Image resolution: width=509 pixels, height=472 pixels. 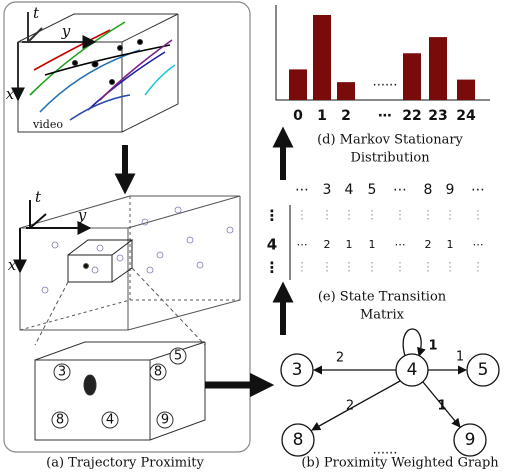 What do you see at coordinates (322, 116) in the screenshot?
I see `x-tick-label: 1` at bounding box center [322, 116].